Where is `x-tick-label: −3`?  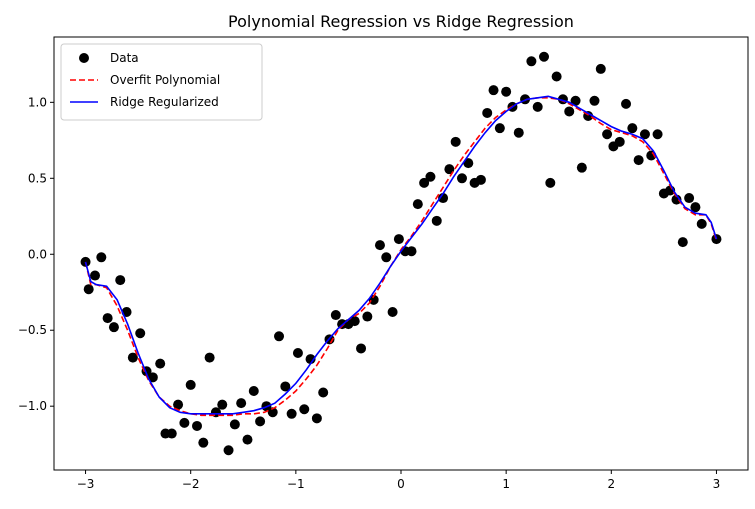
x-tick-label: −3 is located at coordinates (86, 484).